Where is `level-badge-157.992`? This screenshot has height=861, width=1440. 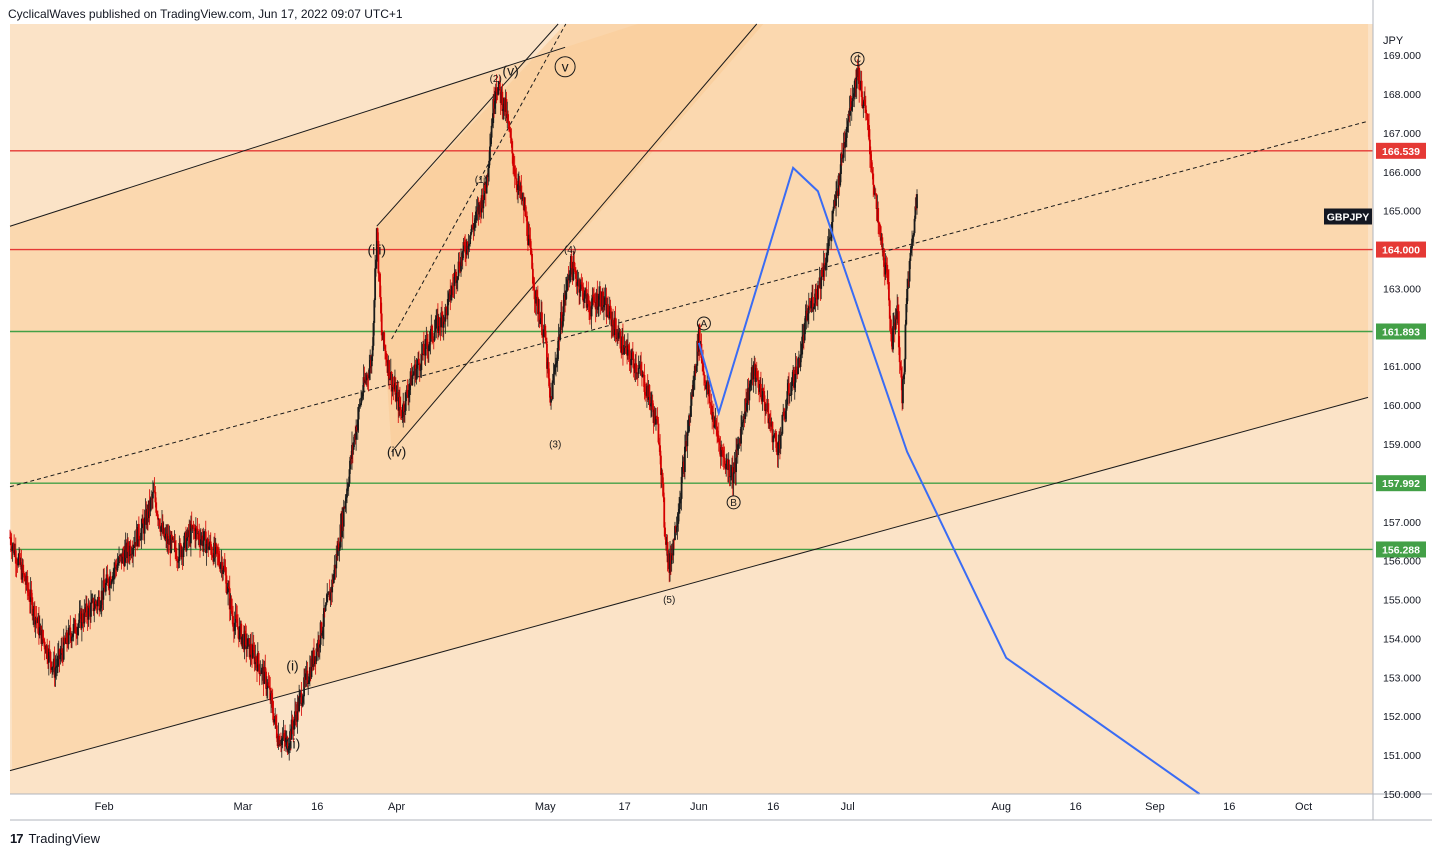 level-badge-157.992 is located at coordinates (1401, 483).